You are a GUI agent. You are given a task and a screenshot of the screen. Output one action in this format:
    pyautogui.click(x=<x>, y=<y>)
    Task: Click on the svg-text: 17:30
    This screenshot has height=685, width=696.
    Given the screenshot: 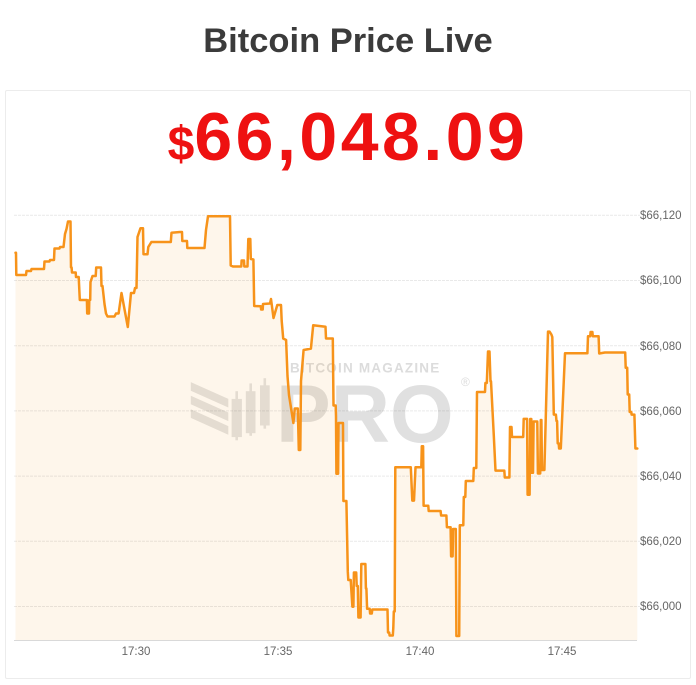 What is the action you would take?
    pyautogui.click(x=136, y=652)
    